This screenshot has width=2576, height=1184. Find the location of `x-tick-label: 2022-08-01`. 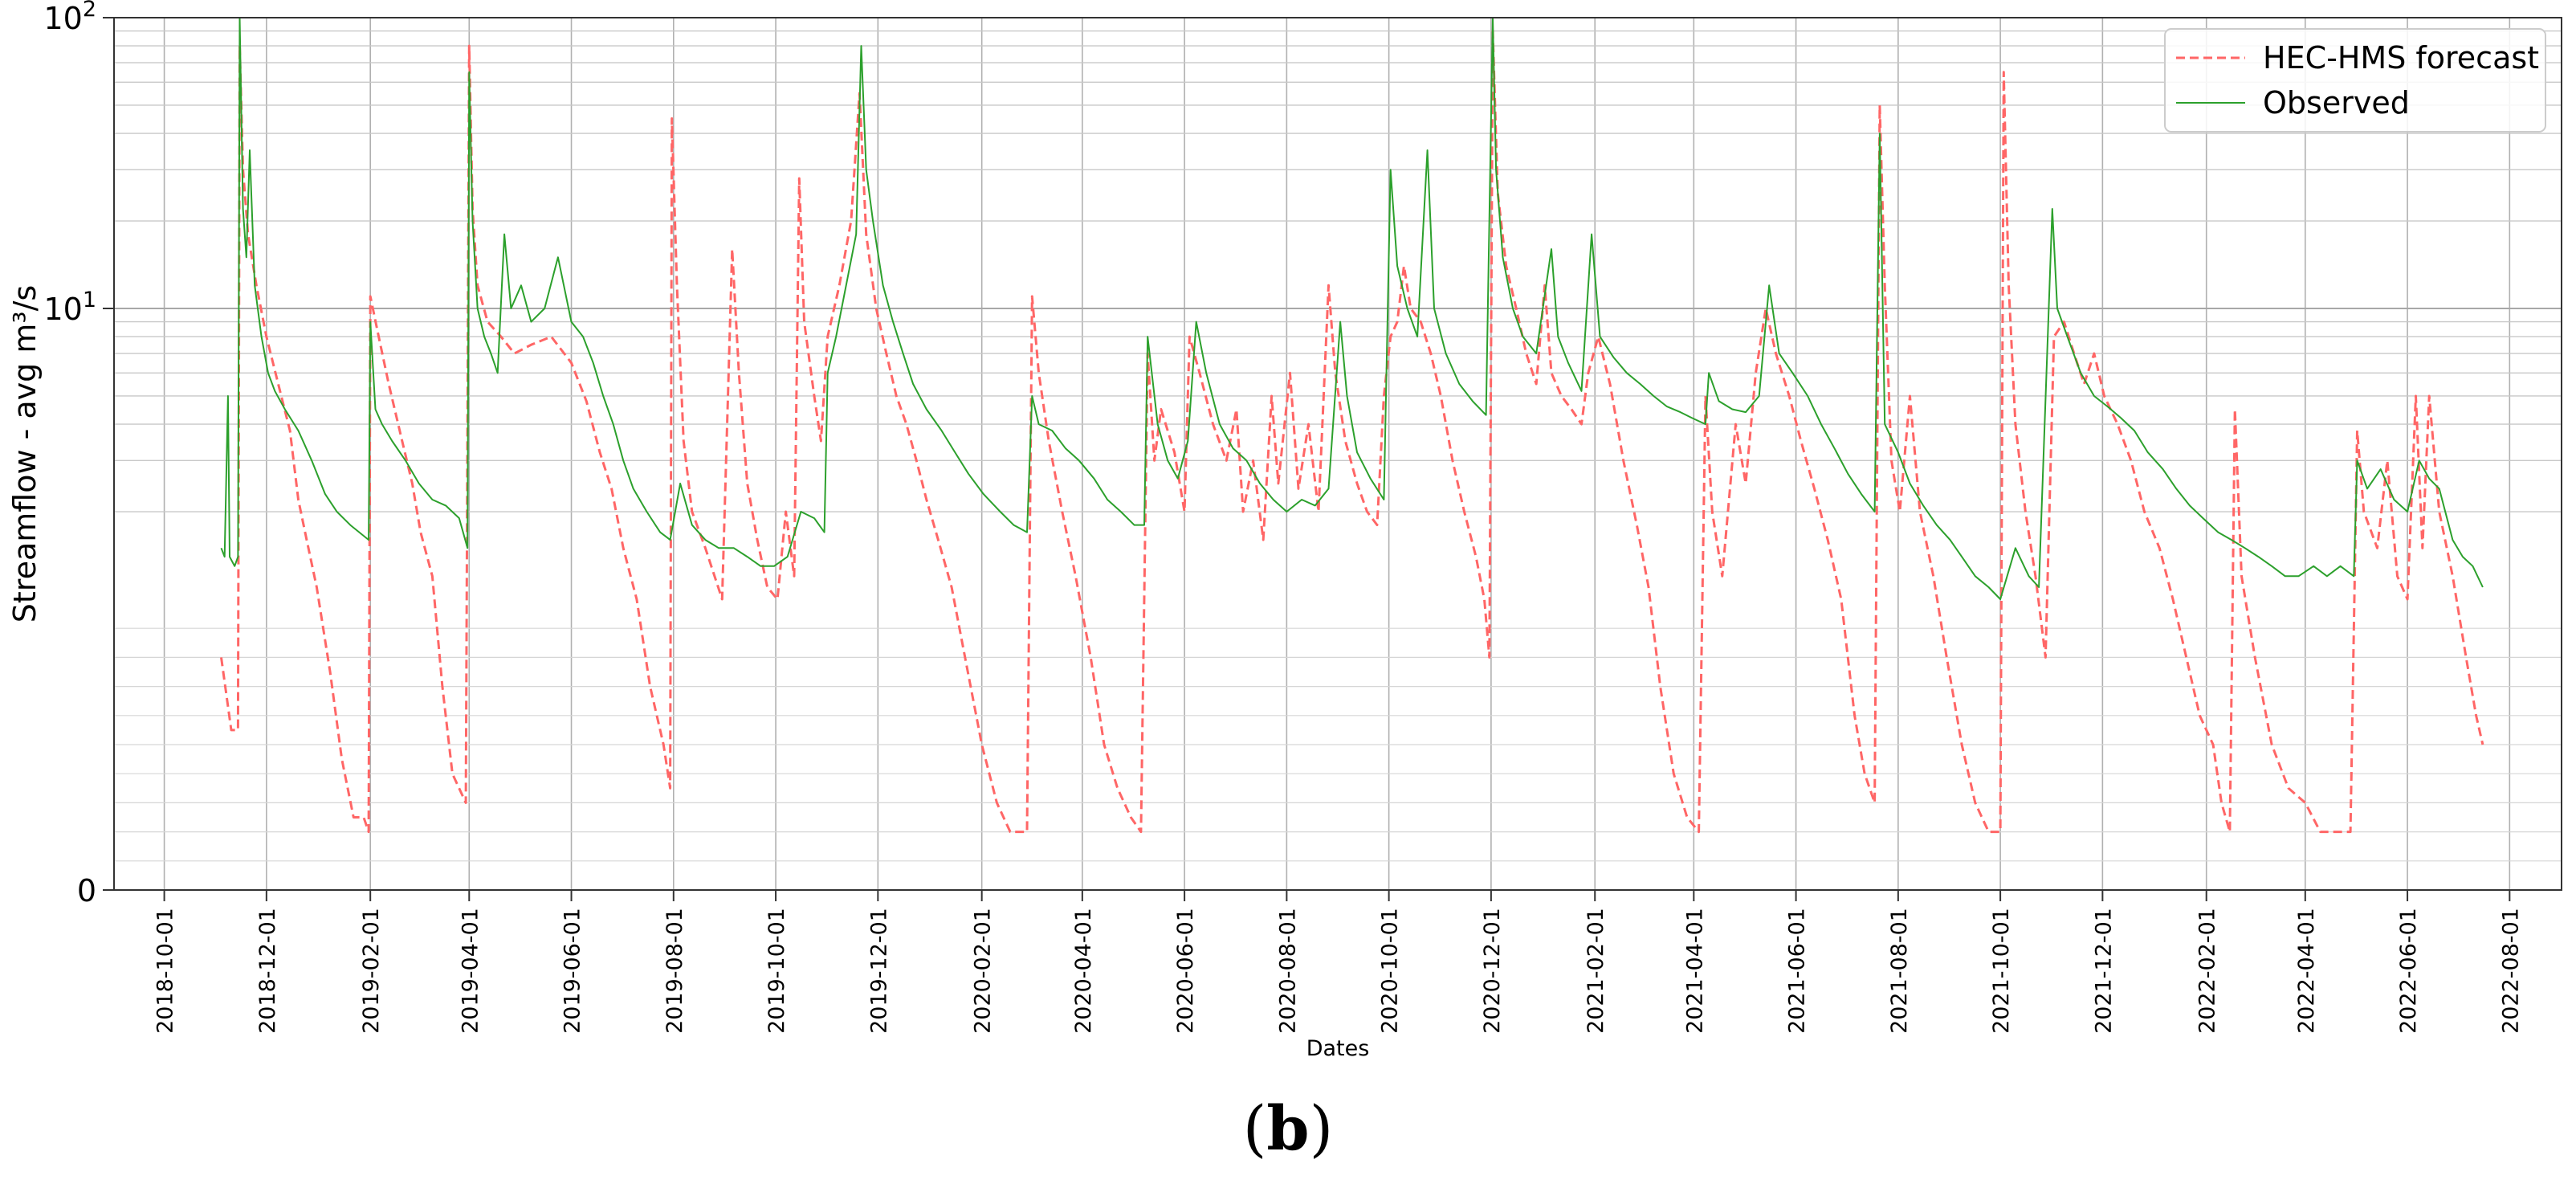

x-tick-label: 2022-08-01 is located at coordinates (2510, 971).